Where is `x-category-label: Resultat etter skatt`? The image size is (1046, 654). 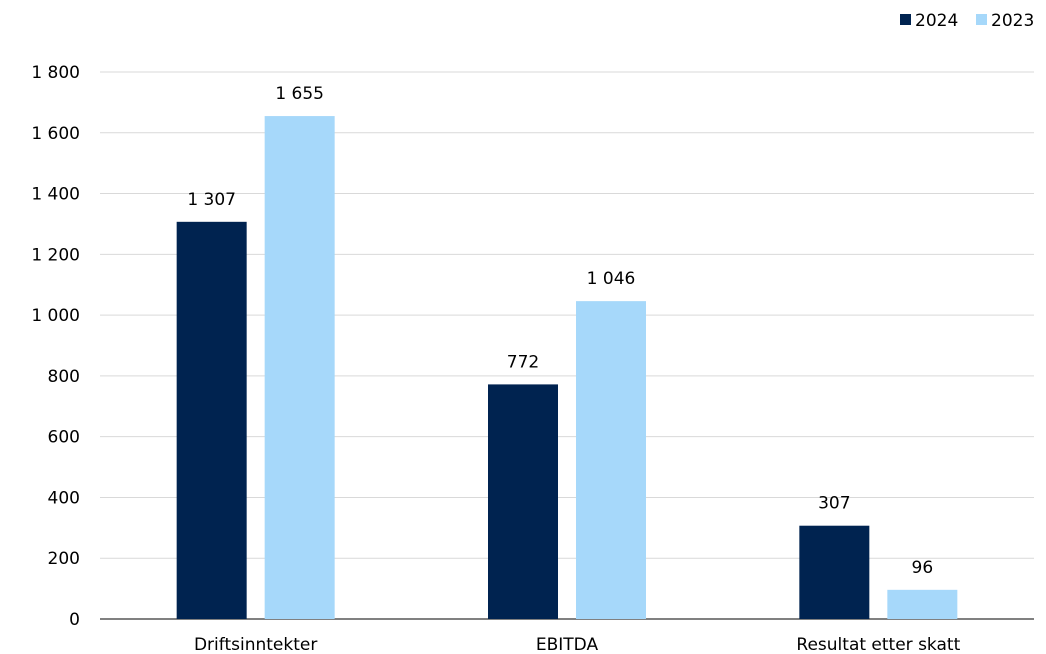
x-category-label: Resultat etter skatt is located at coordinates (878, 644).